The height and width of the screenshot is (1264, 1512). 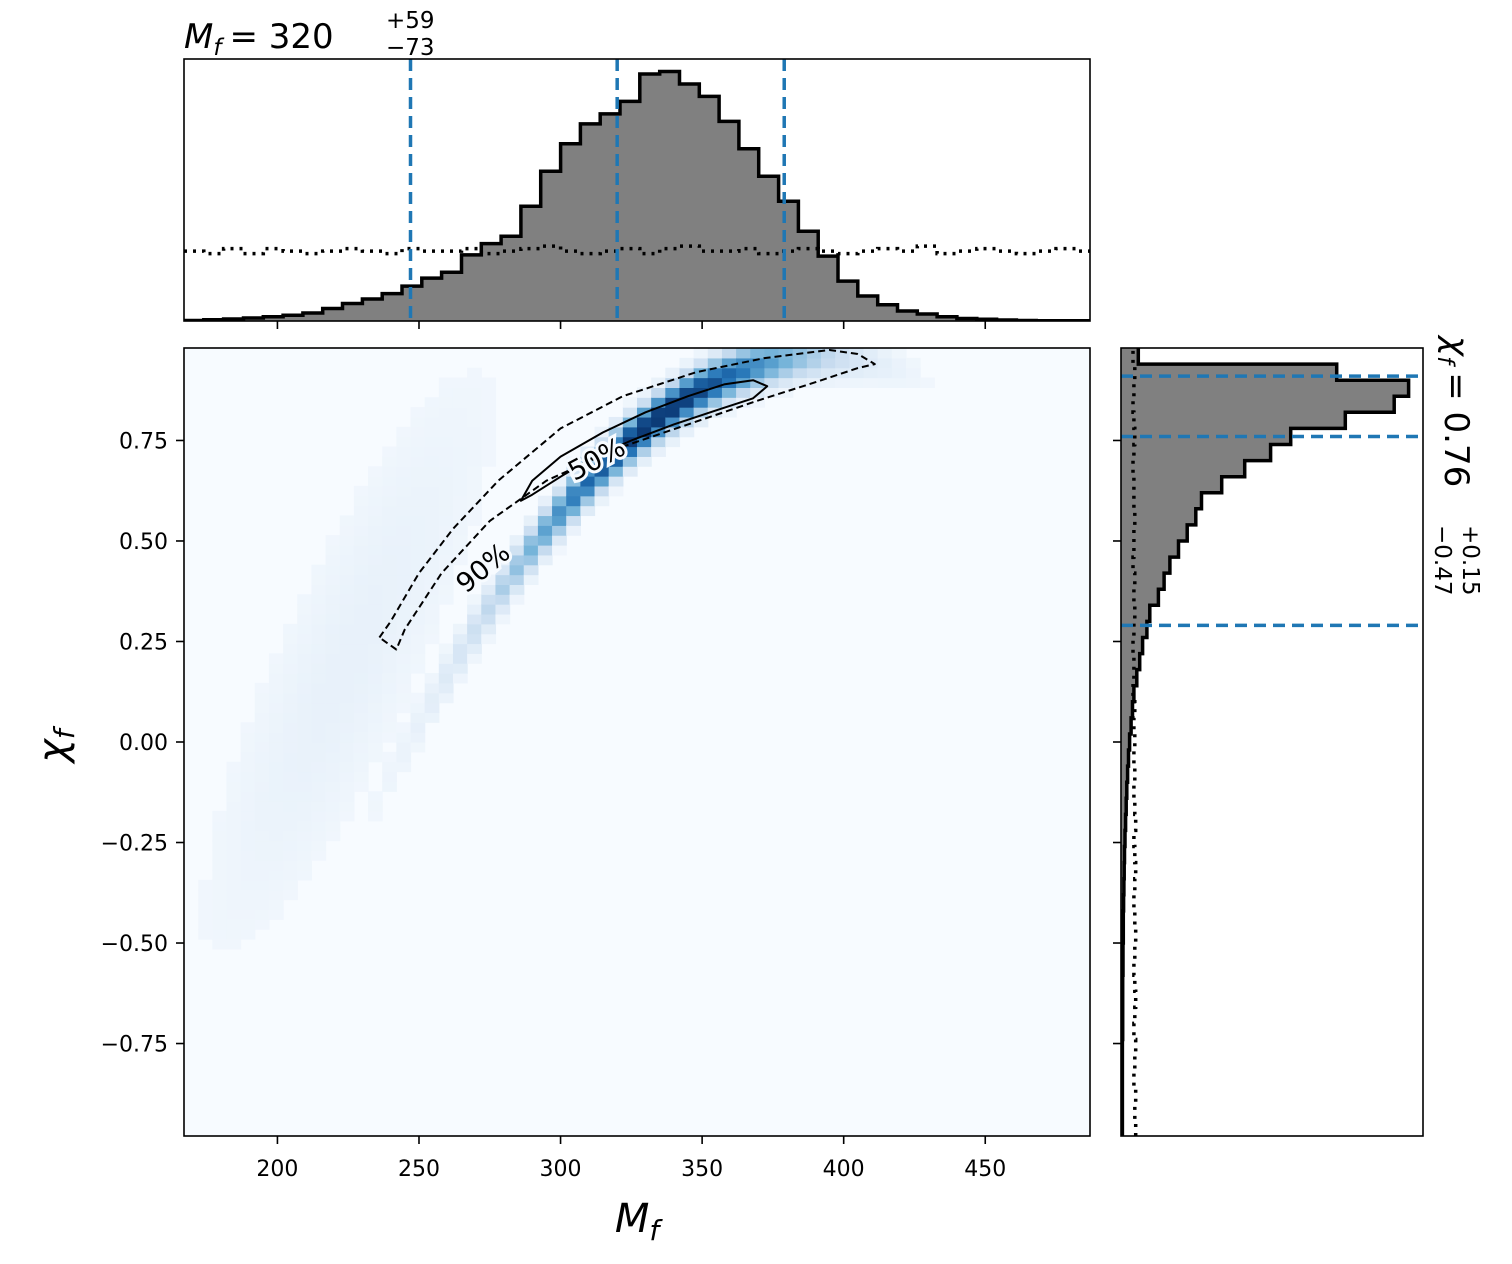 What do you see at coordinates (631, 1159) in the screenshot?
I see `main-x-ticks: 200 250 300 350 400 450` at bounding box center [631, 1159].